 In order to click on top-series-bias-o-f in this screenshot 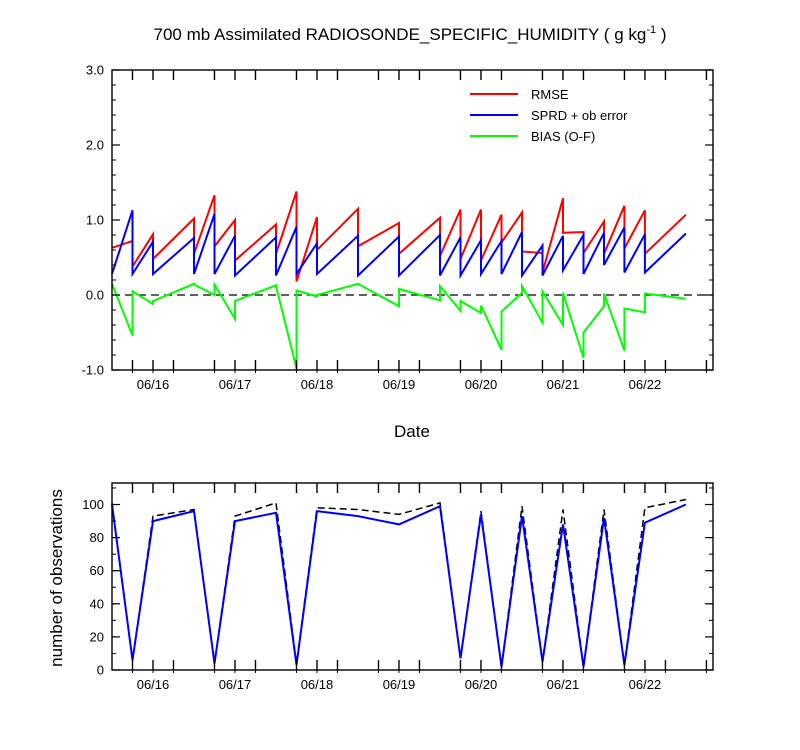, I will do `click(399, 324)`.